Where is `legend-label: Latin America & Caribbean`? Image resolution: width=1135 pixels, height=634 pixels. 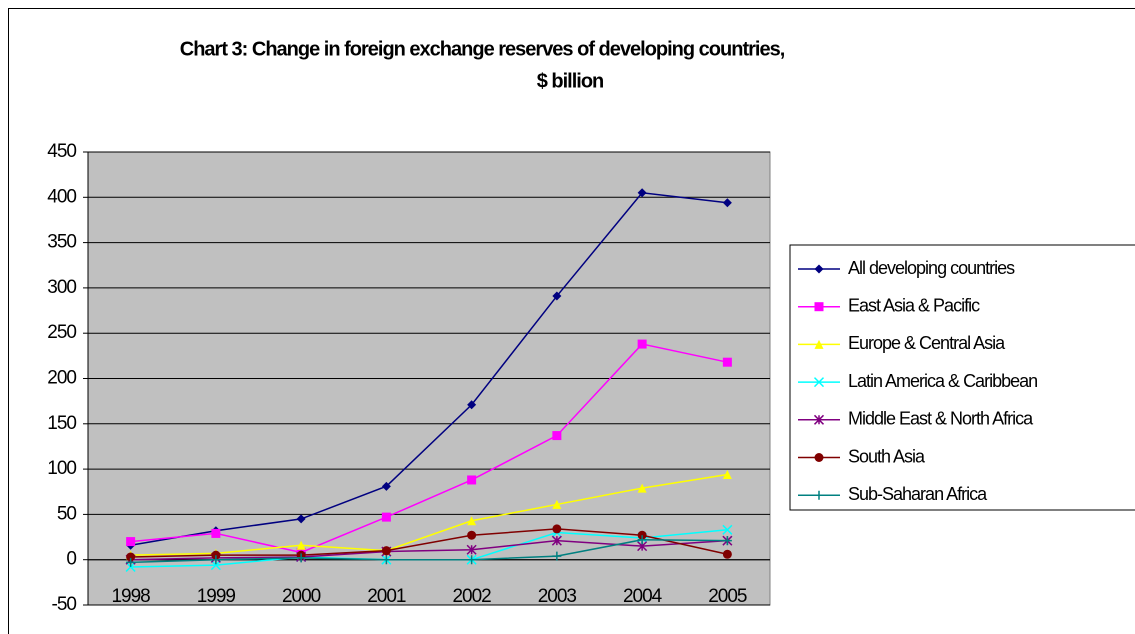
legend-label: Latin America & Caribbean is located at coordinates (942, 381).